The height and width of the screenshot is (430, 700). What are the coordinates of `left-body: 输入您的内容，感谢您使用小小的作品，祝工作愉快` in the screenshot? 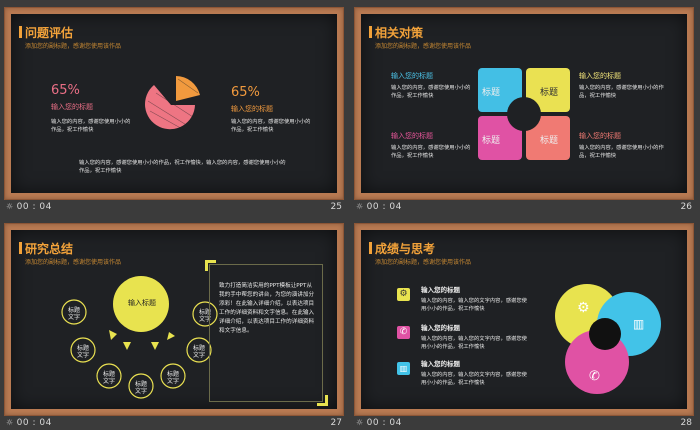 It's located at (91, 126).